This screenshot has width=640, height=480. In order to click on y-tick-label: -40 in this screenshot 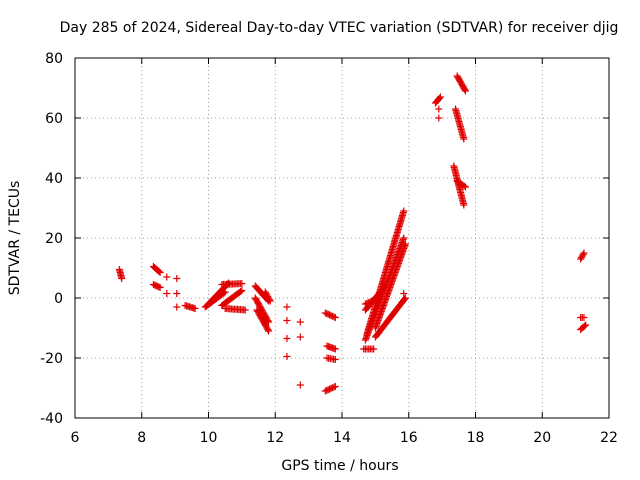, I will do `click(51, 419)`.